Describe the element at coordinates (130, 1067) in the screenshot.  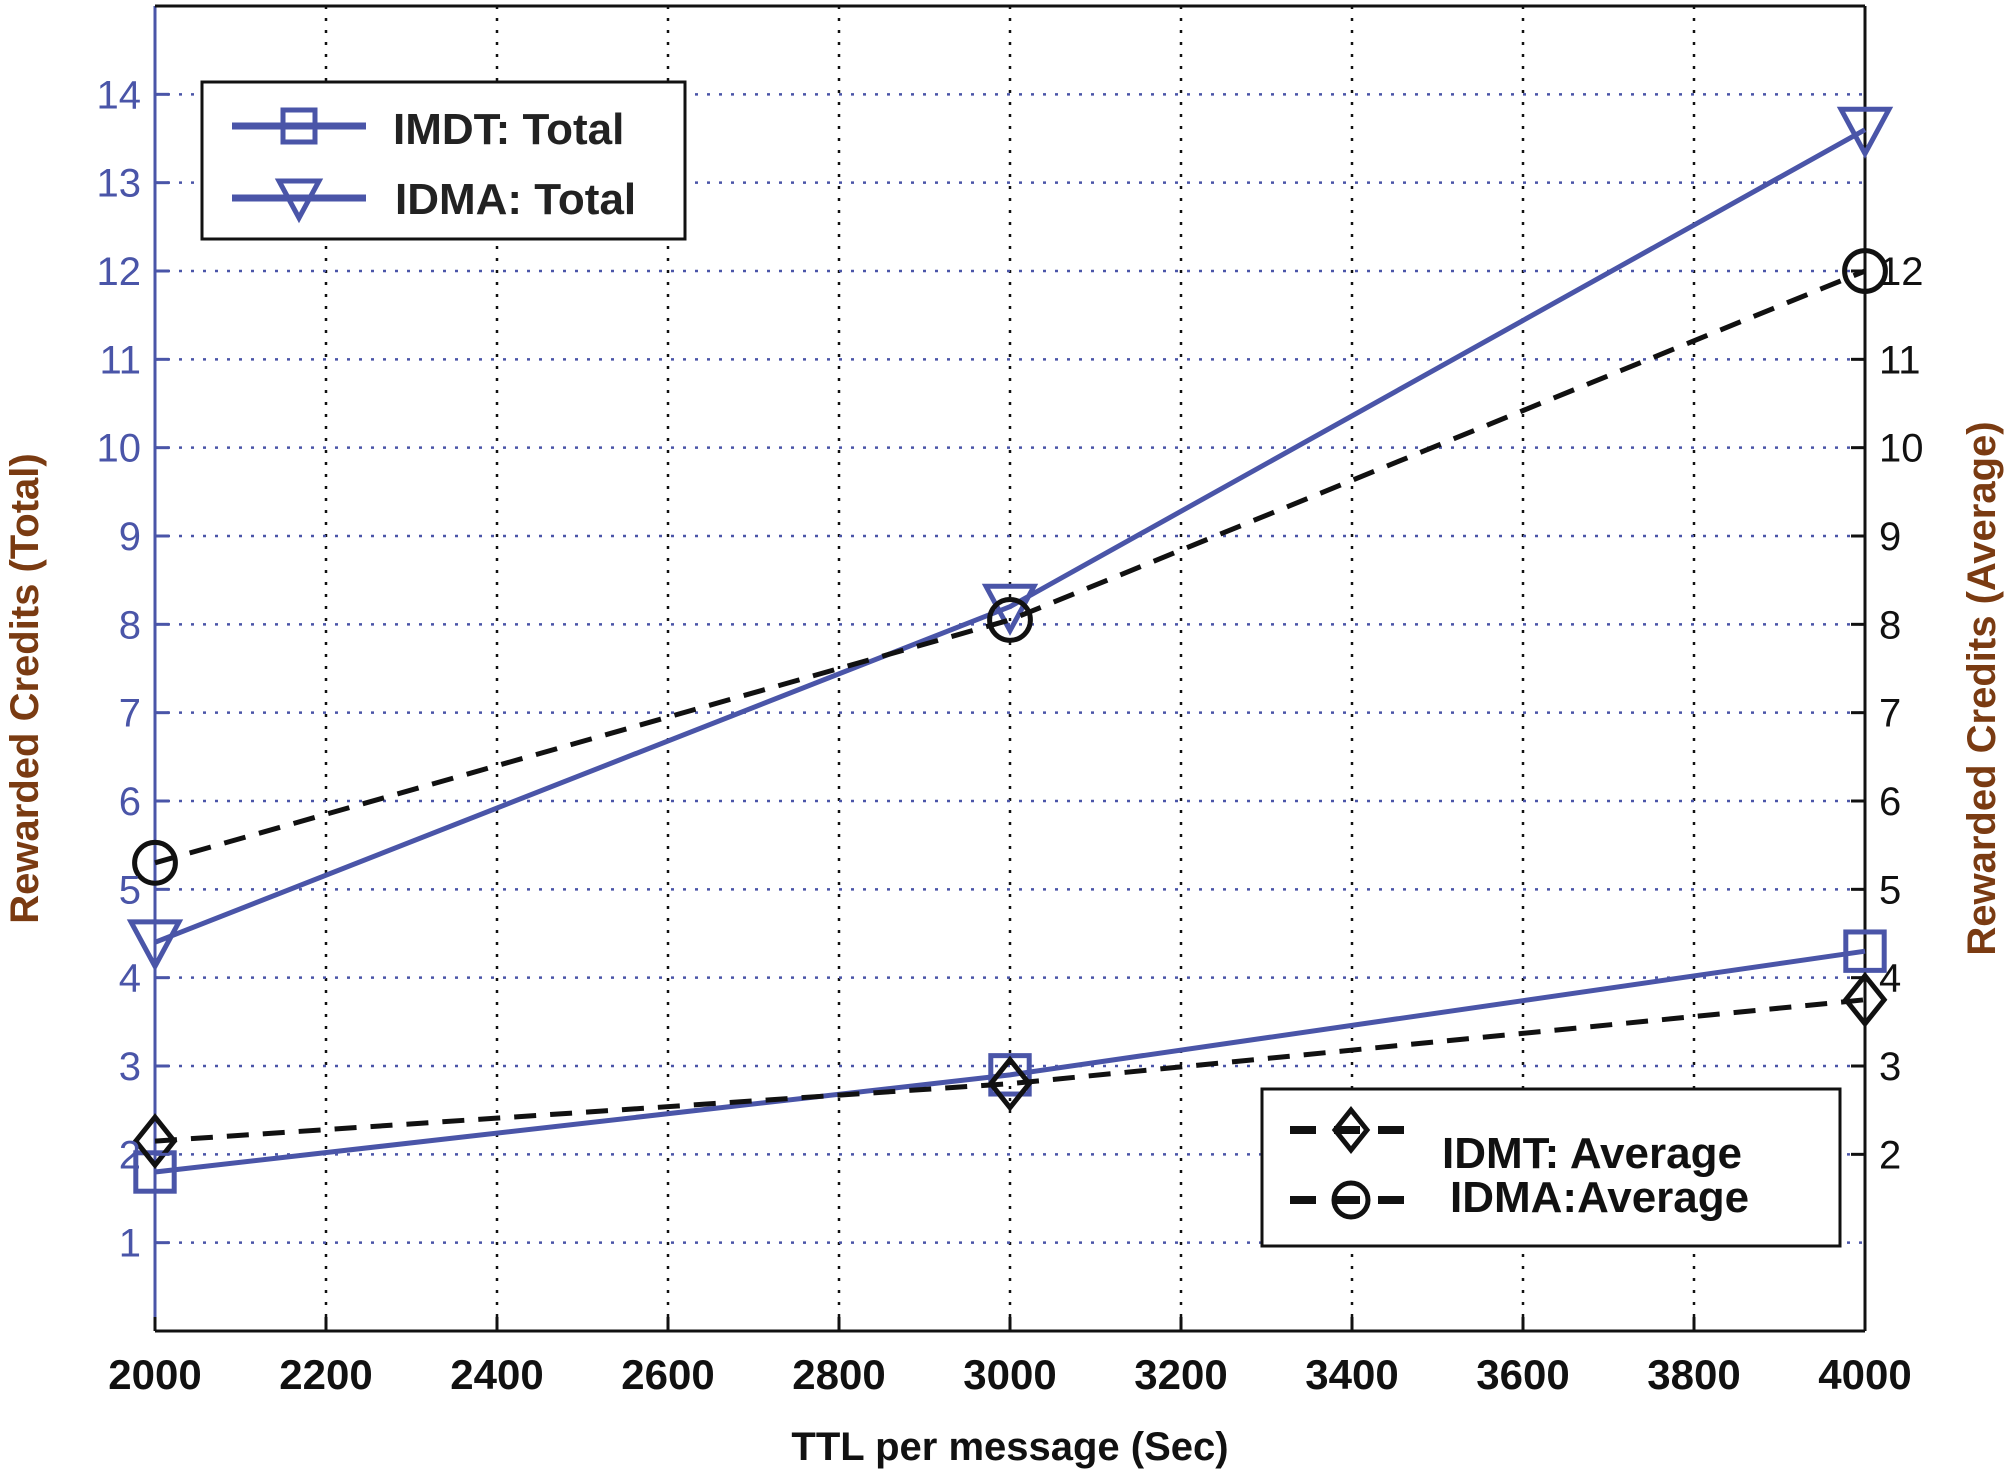
I see `y-left-tick-label: 3` at that location.